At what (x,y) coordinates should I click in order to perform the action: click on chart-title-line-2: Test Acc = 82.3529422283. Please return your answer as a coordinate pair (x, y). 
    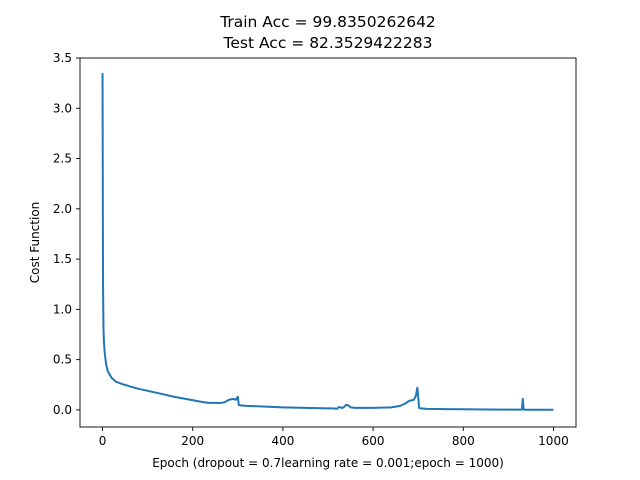
    Looking at the image, I should click on (328, 43).